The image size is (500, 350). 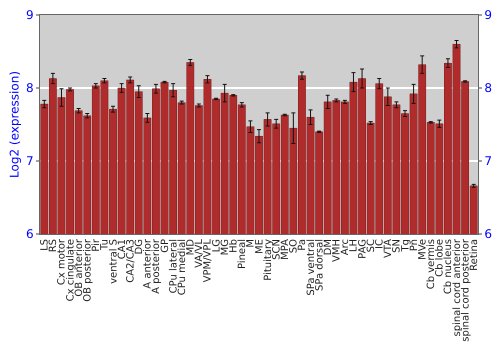 I want to click on x-tick-label: Retina, so click(x=474, y=255).